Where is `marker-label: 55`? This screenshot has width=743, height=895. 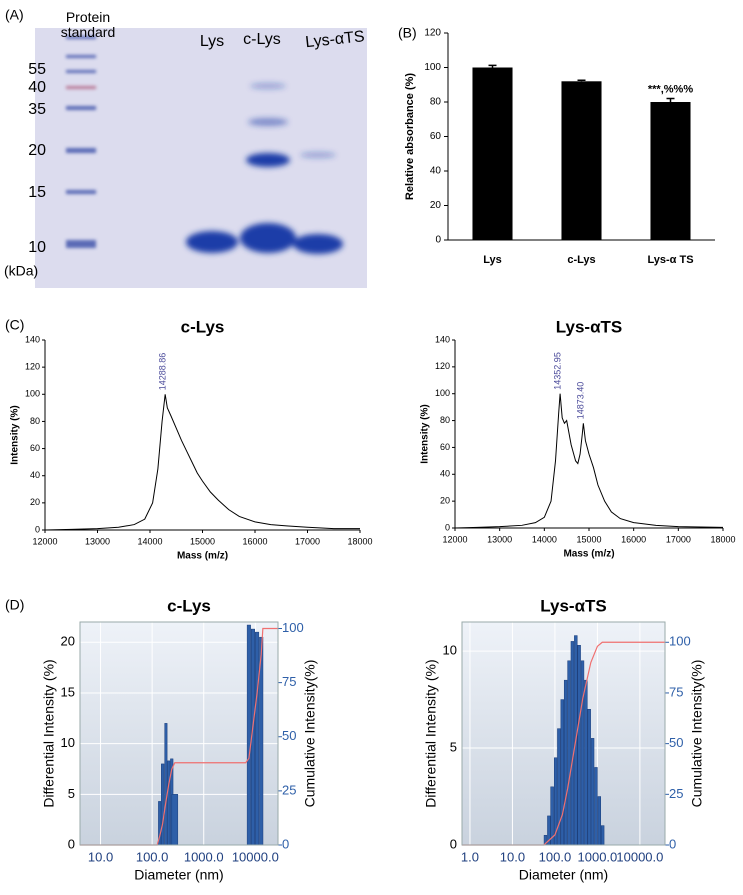 marker-label: 55 is located at coordinates (37, 69).